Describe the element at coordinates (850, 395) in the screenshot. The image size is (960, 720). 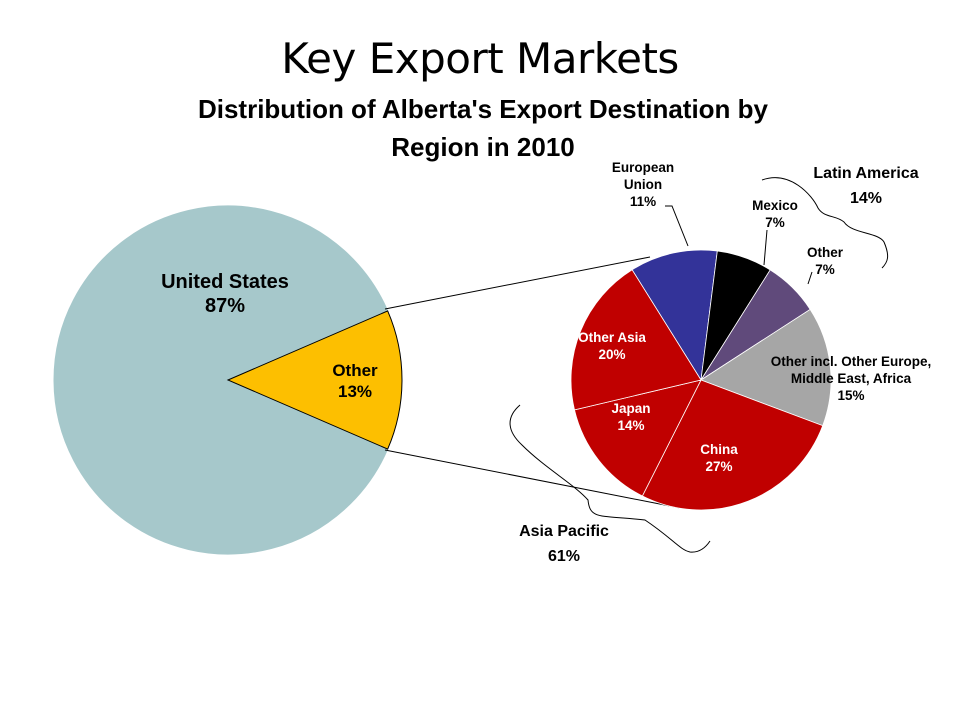
I see `breakdown-label-other-incl-other-europe-middle-east-africa-pct: 15%` at that location.